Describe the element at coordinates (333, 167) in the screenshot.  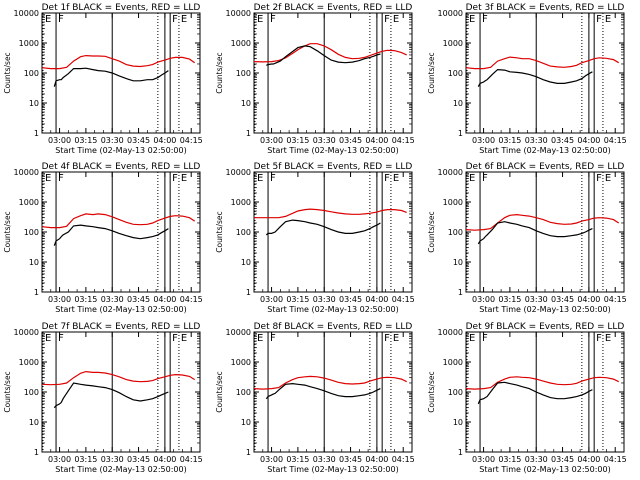
I see `panel-title: Det 5f BLACK = Events, RED = LLD` at that location.